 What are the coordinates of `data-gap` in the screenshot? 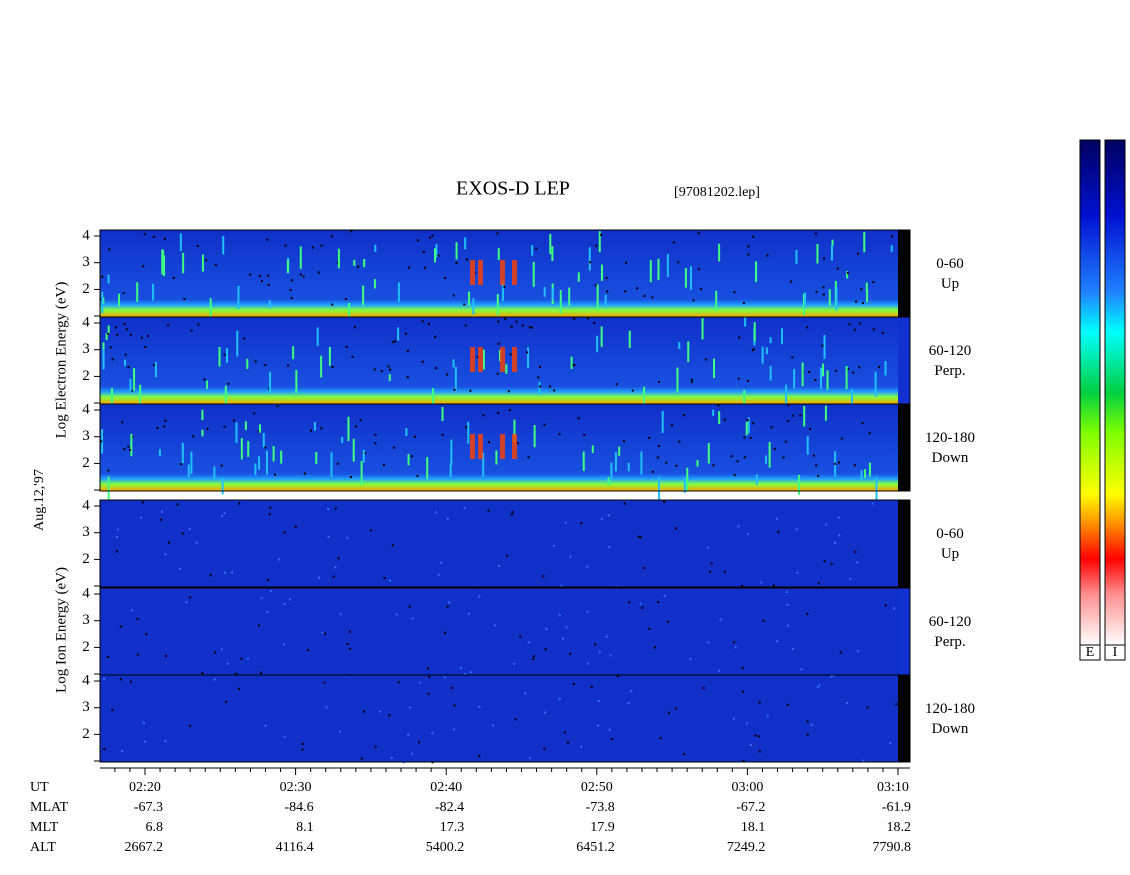 It's located at (904, 273).